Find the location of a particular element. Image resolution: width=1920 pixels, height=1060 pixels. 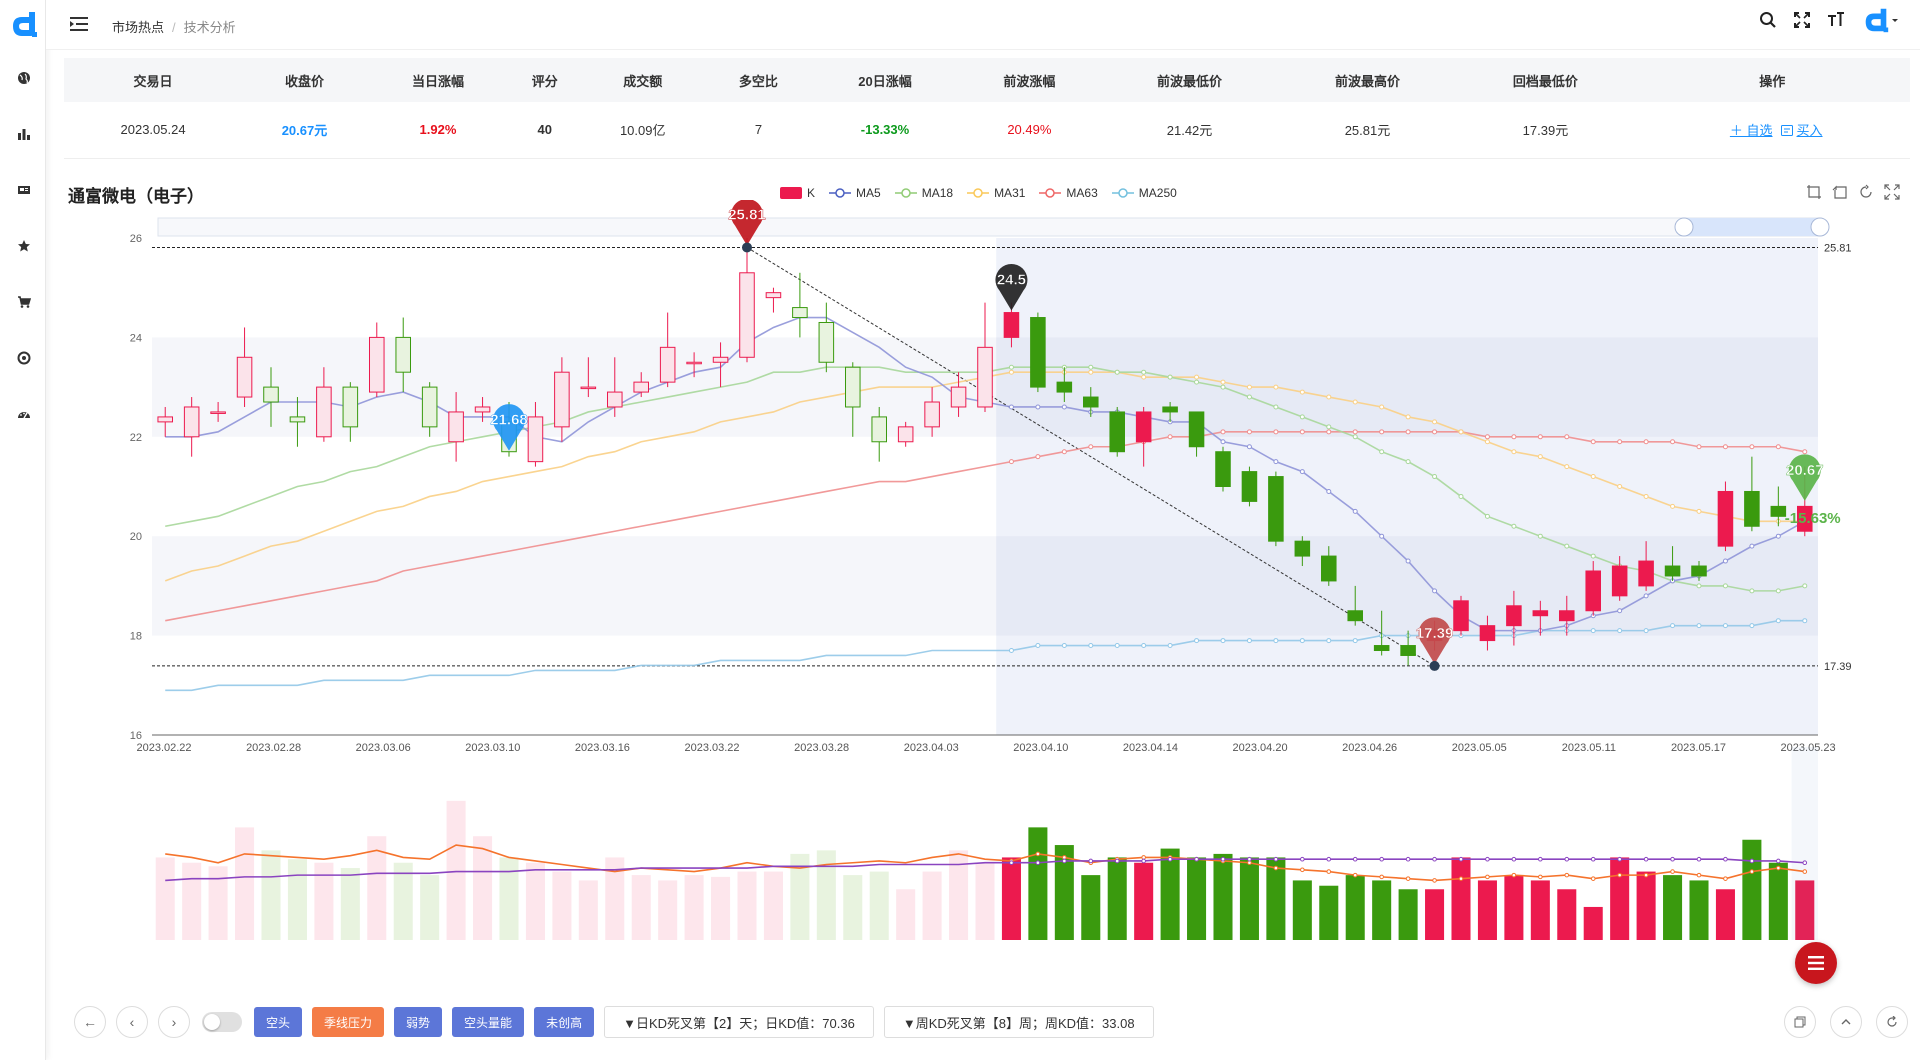

cart-icon is located at coordinates (24, 302).